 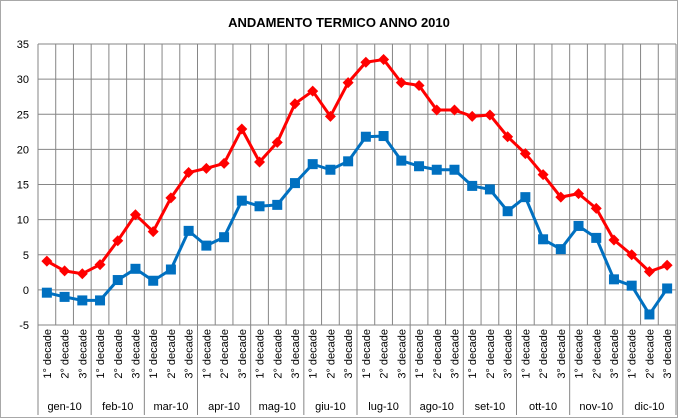 What do you see at coordinates (23, 186) in the screenshot?
I see `y-tick-label: 15` at bounding box center [23, 186].